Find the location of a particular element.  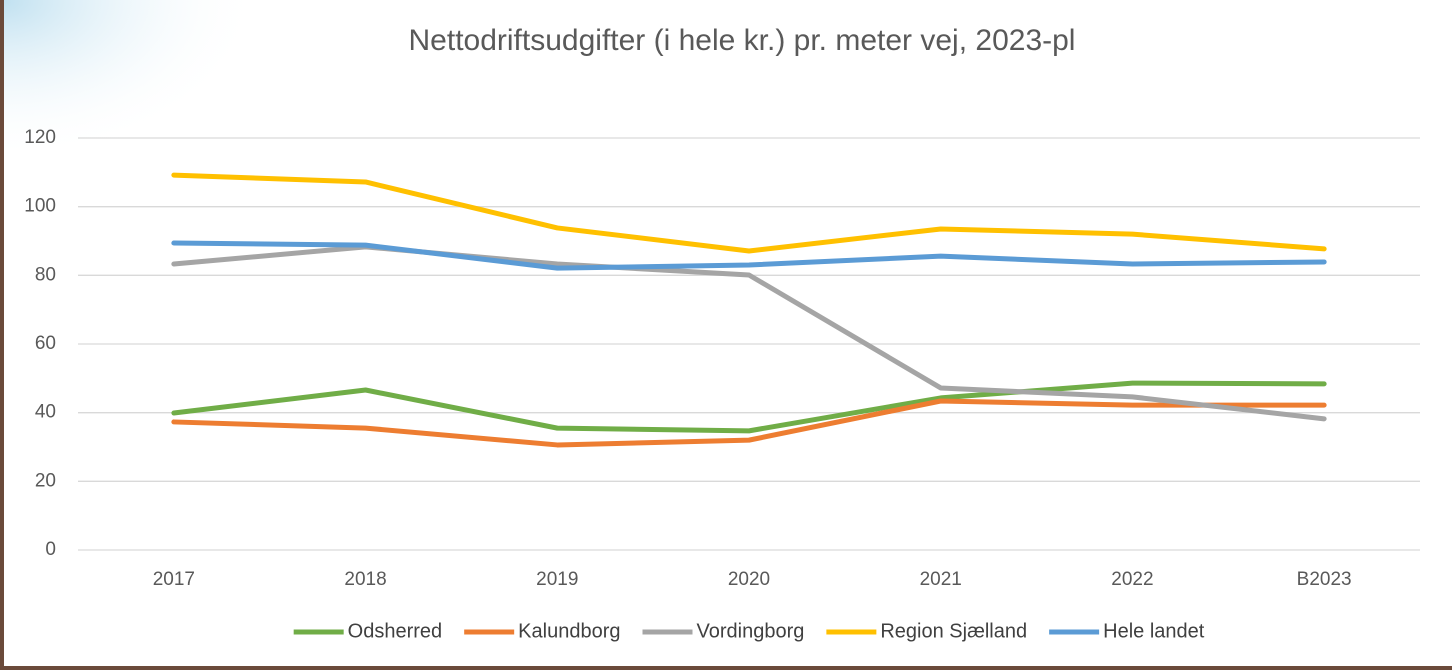

y-tick-label: 20 is located at coordinates (45, 480).